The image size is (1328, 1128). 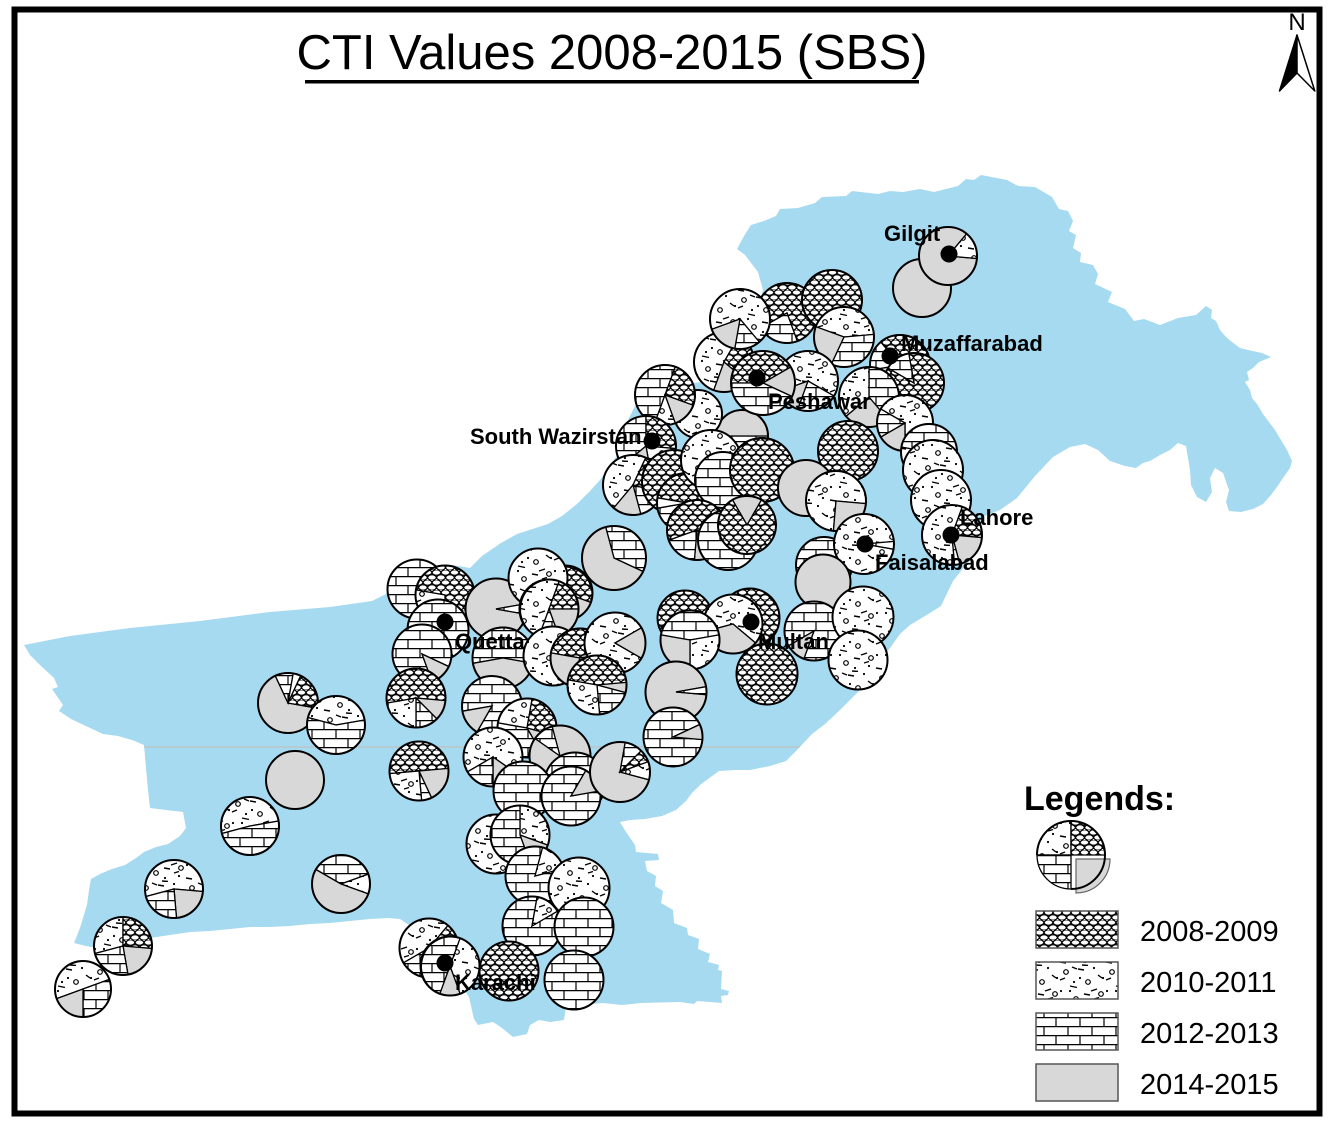 What do you see at coordinates (932, 562) in the screenshot?
I see `svg-text: Faisalabad` at bounding box center [932, 562].